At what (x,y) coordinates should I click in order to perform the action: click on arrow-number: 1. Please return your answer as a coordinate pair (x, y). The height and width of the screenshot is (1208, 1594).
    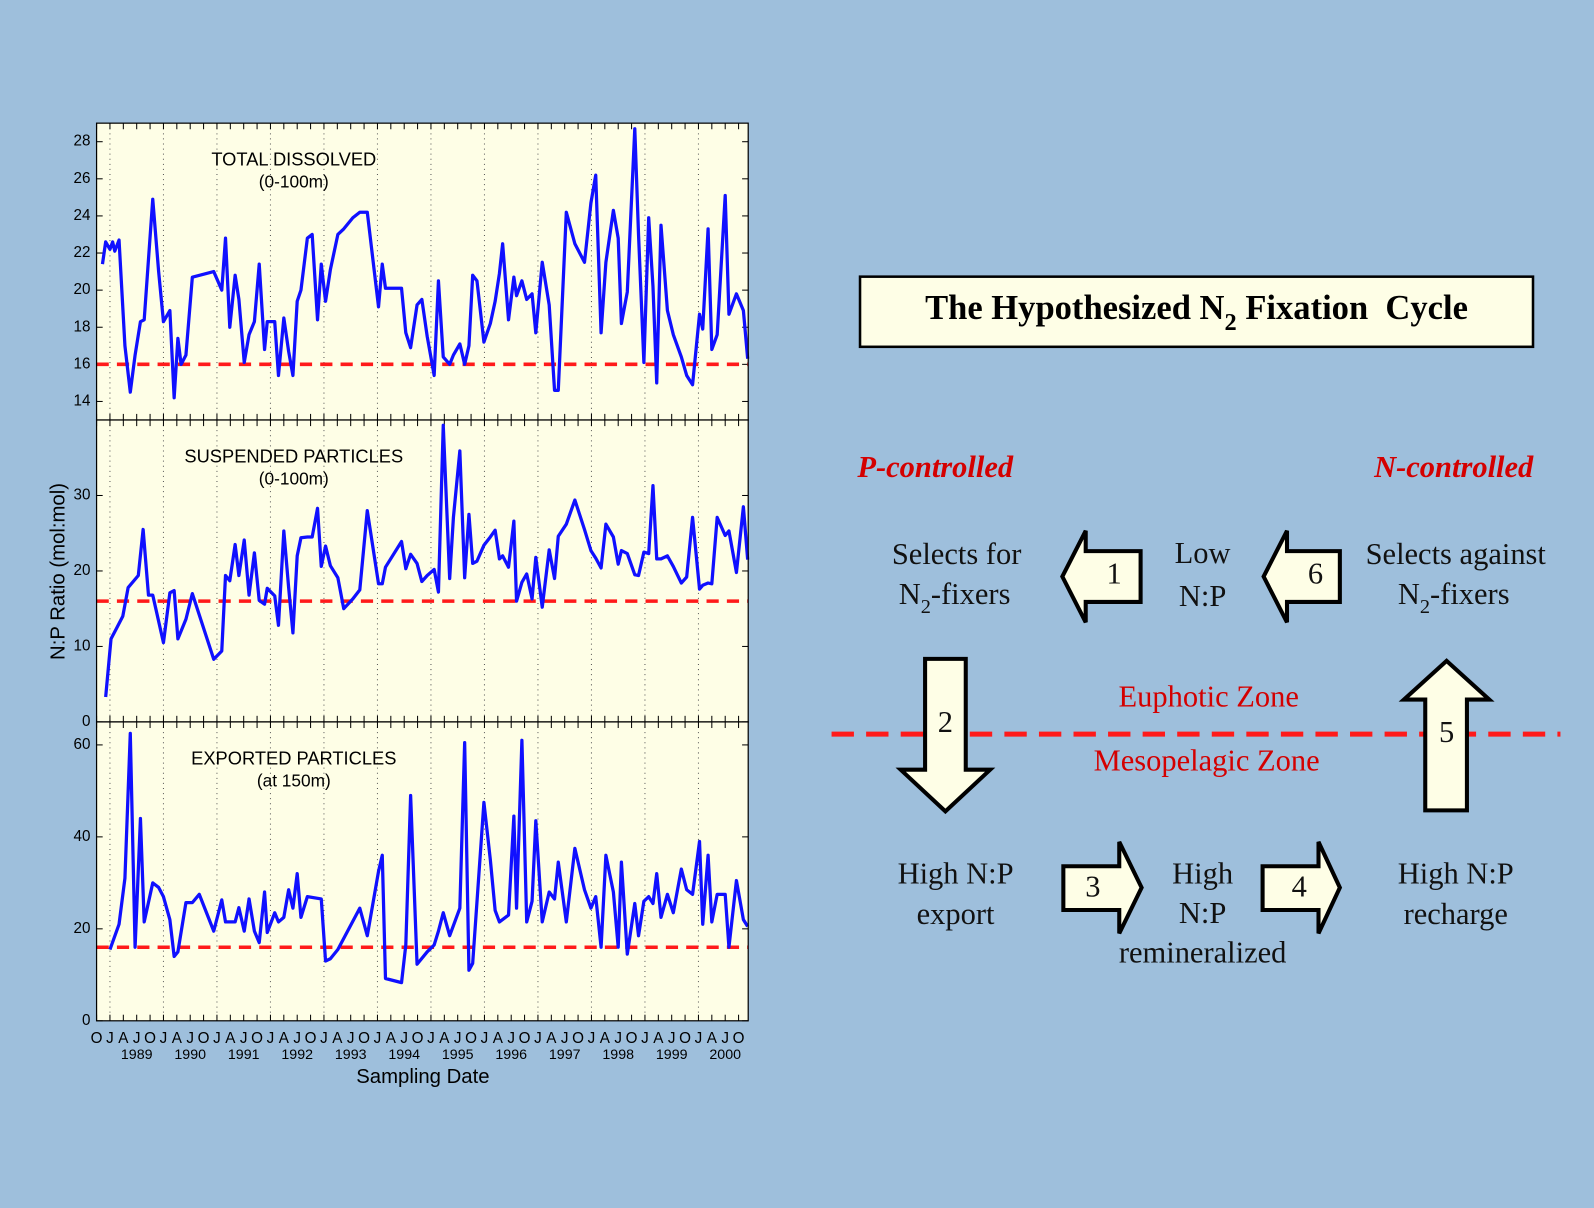
    Looking at the image, I should click on (1114, 574).